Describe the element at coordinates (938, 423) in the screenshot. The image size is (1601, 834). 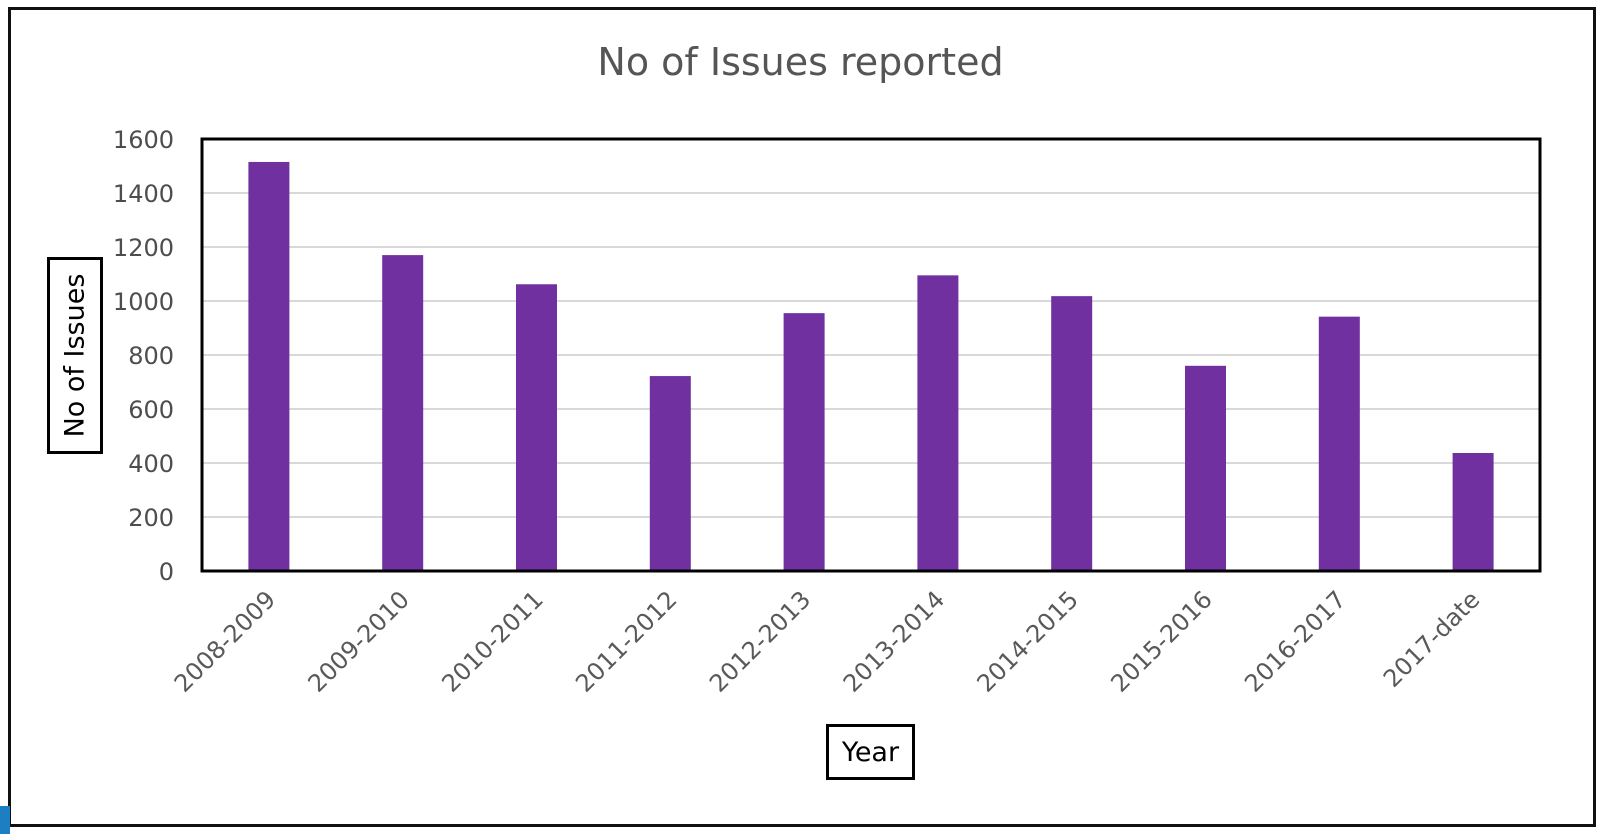
I see `bar-2013-2014` at that location.